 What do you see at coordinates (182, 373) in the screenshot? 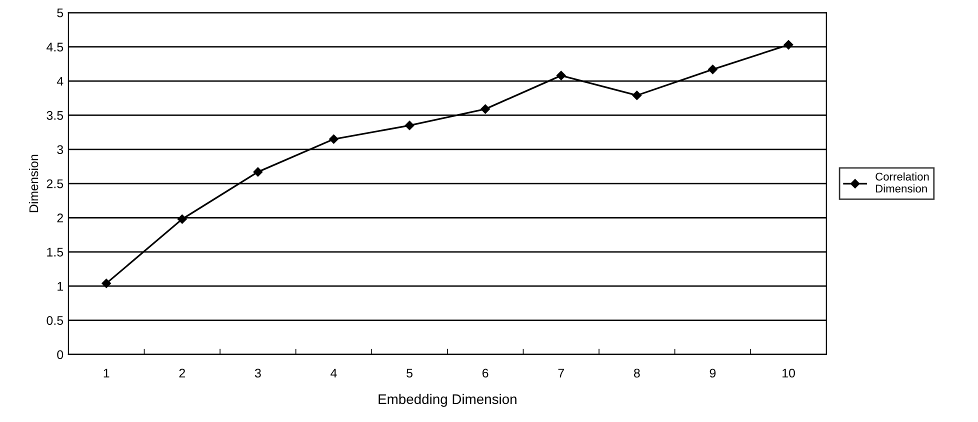
I see `x-tick-label: 2` at bounding box center [182, 373].